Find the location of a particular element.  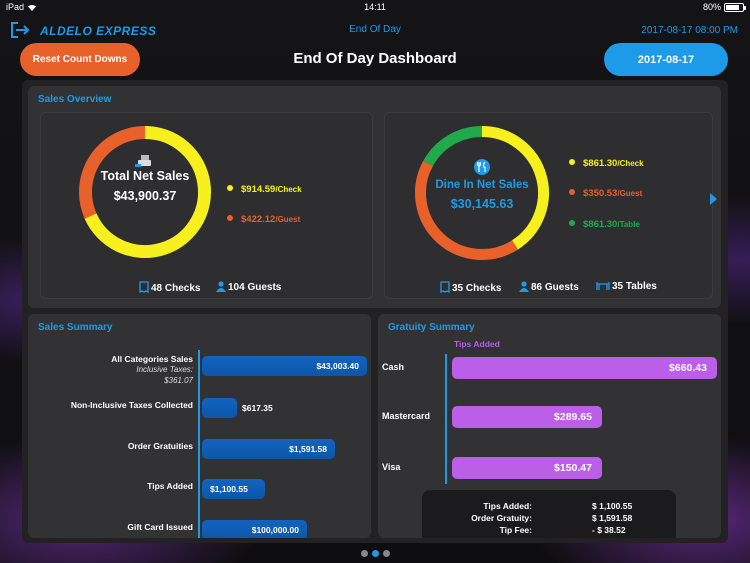

gratuity-bar-label: Cash is located at coordinates (393, 367).